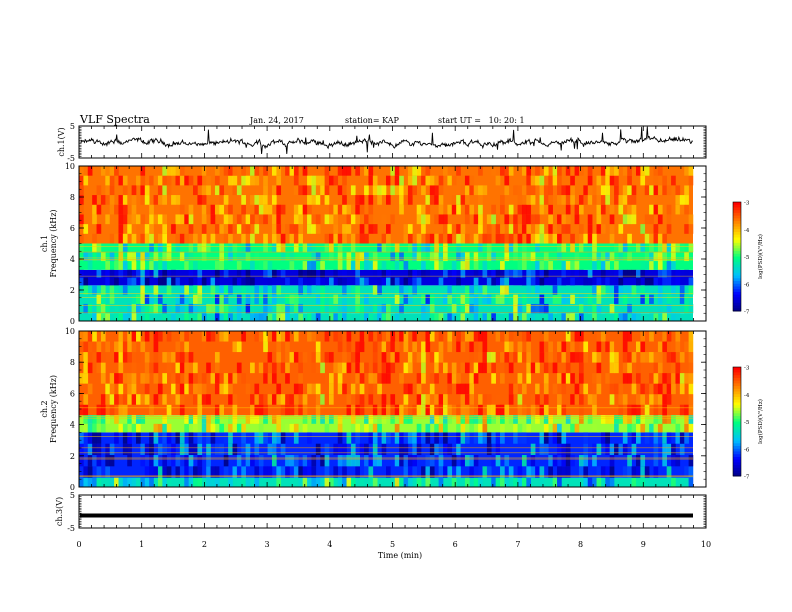  I want to click on x-tick-label: 1, so click(141, 544).